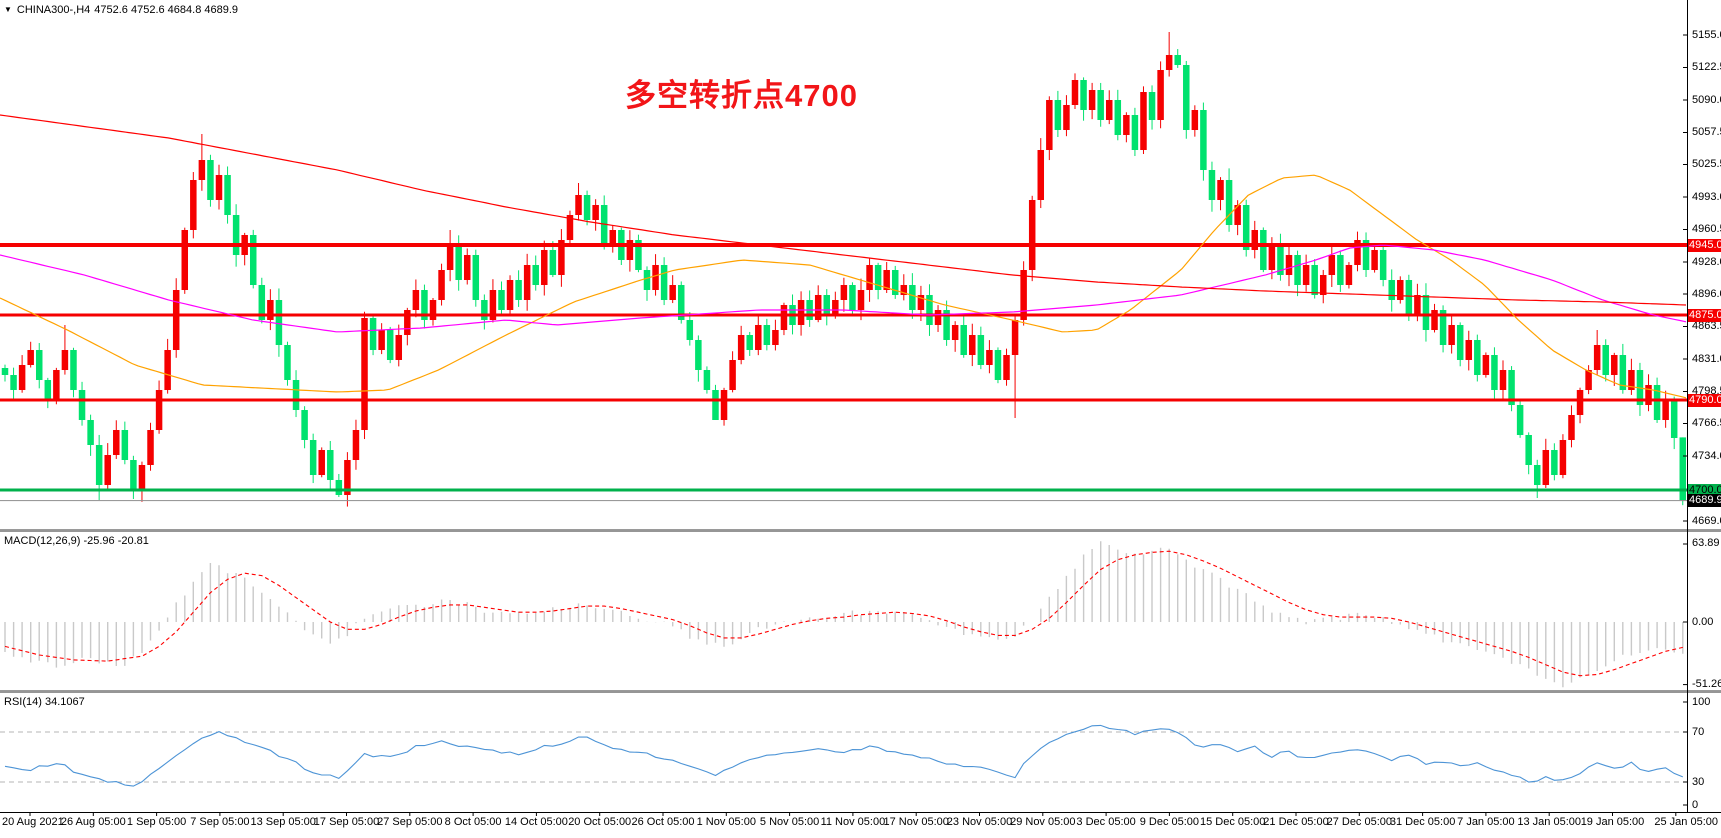 The width and height of the screenshot is (1721, 838). I want to click on rsi-line, so click(844, 755).